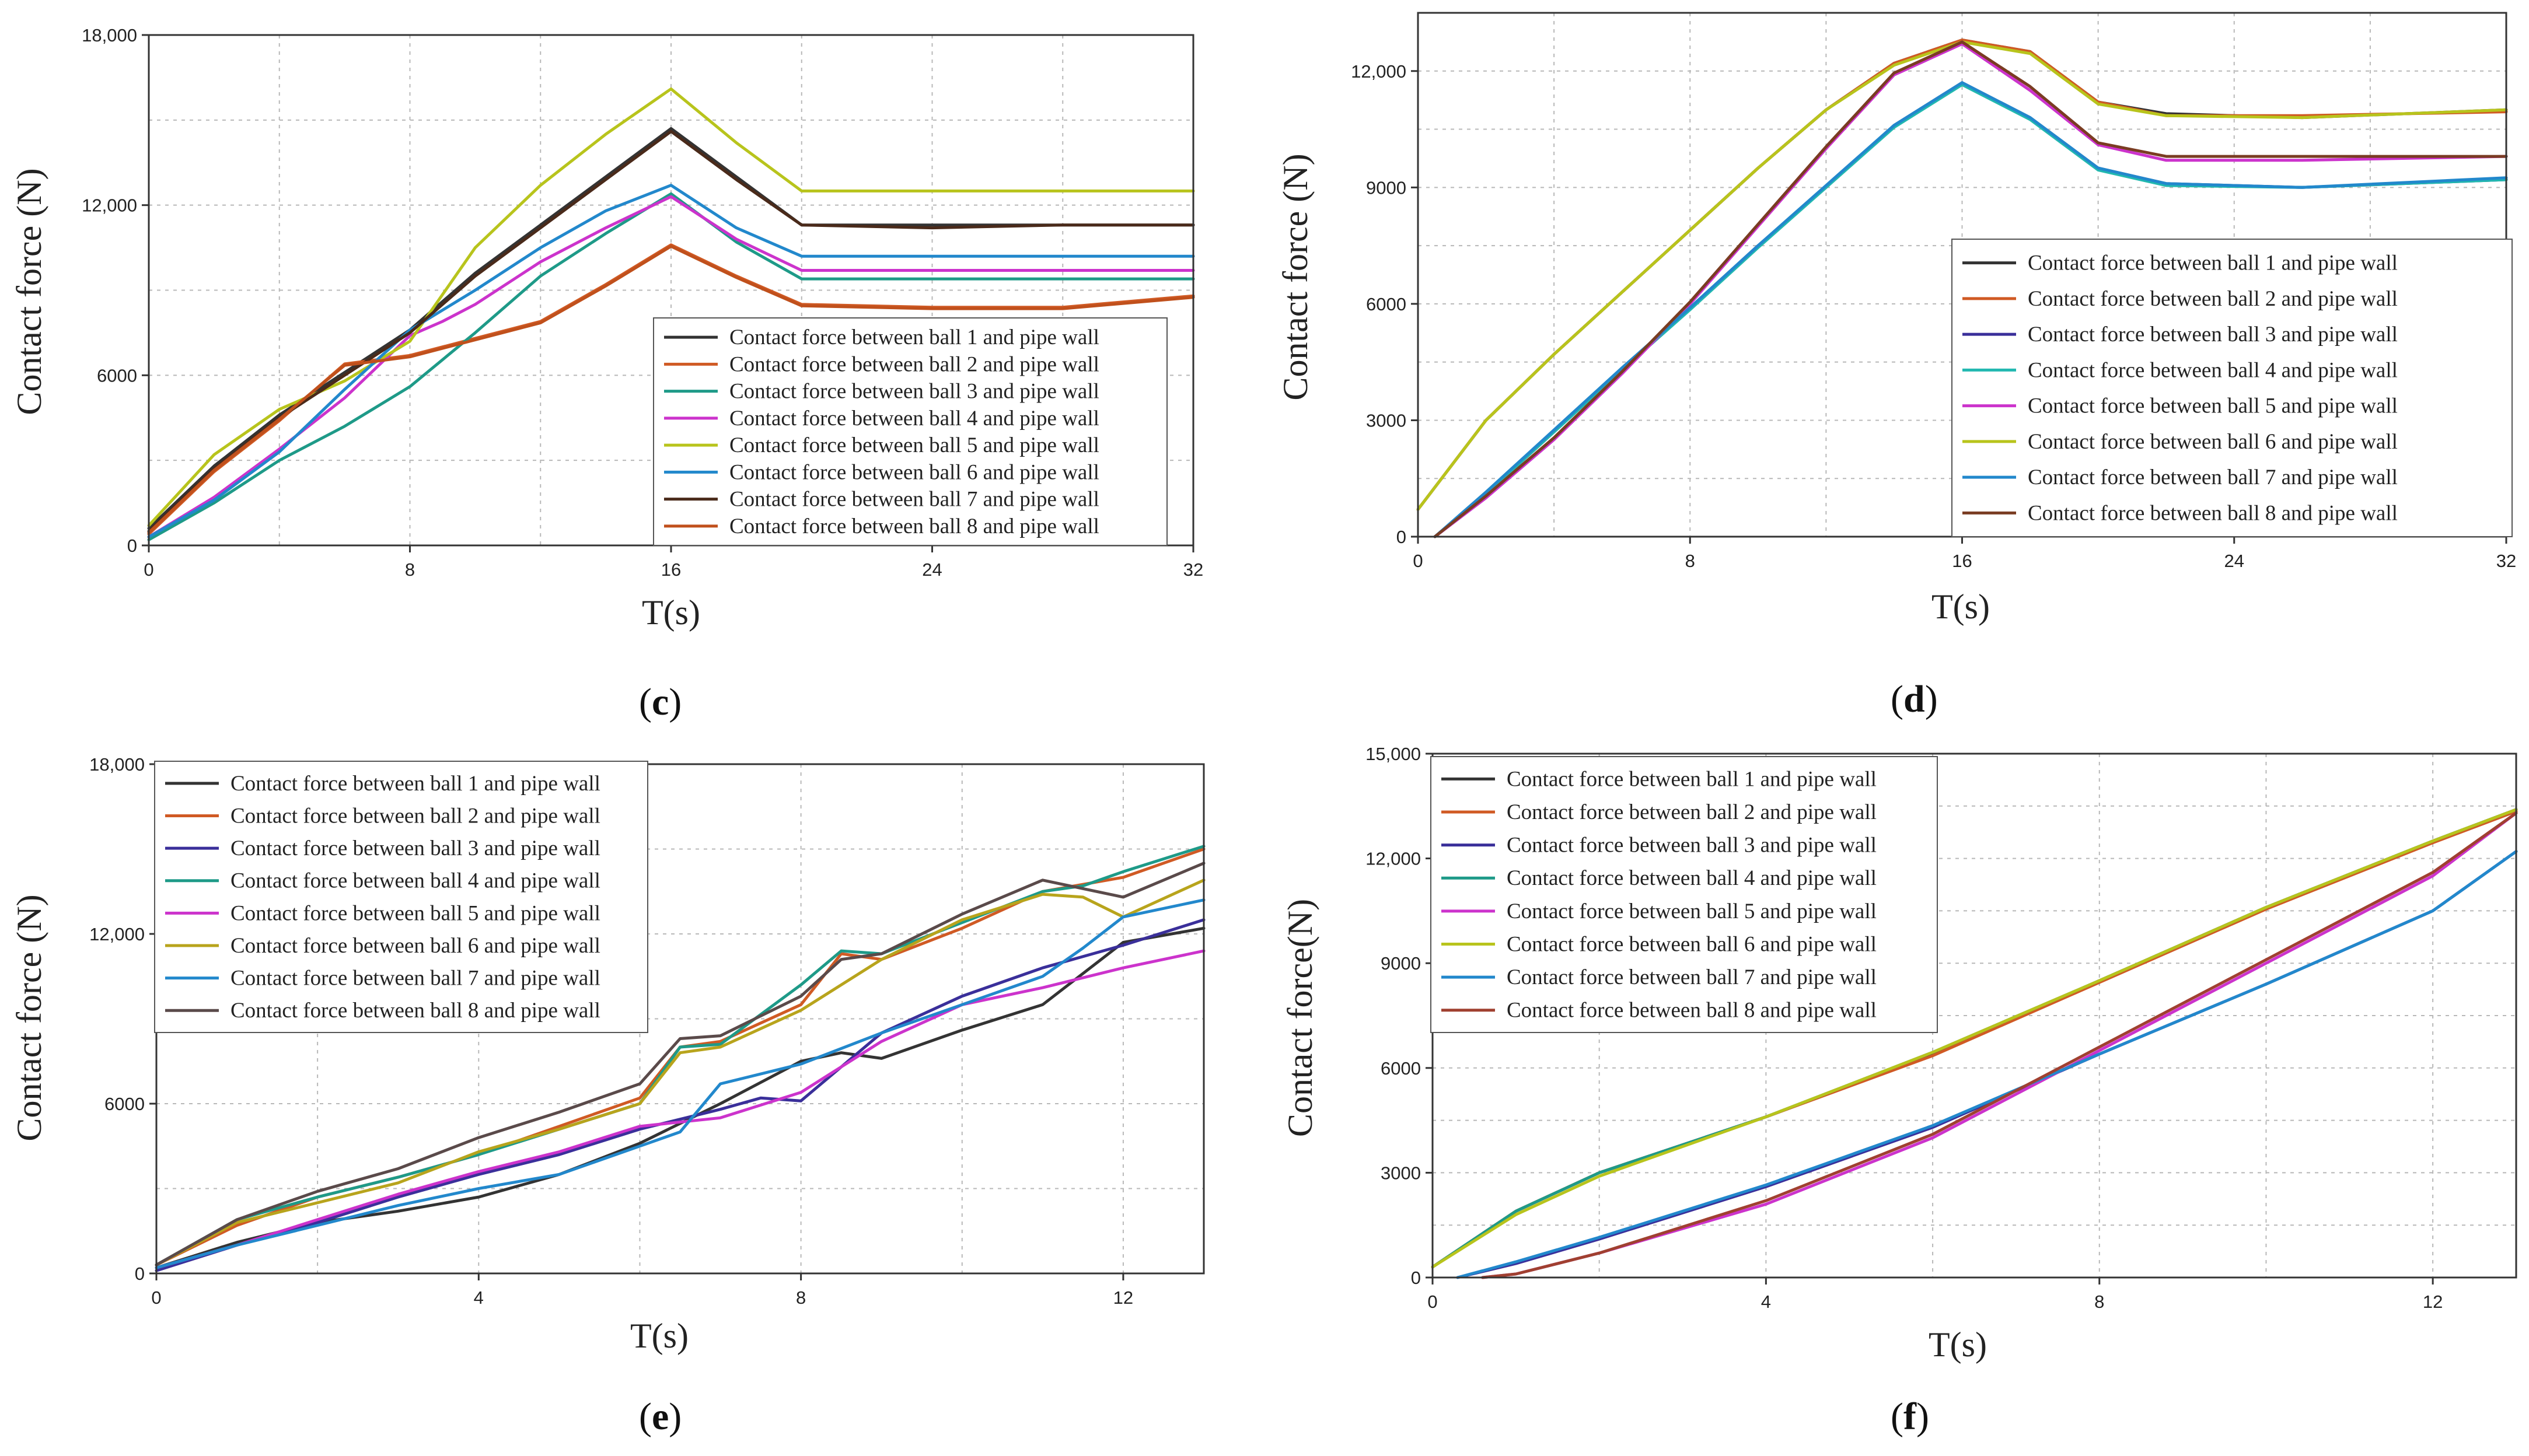 This screenshot has height=1456, width=2529. What do you see at coordinates (1910, 1416) in the screenshot?
I see `panel-label: (f)` at bounding box center [1910, 1416].